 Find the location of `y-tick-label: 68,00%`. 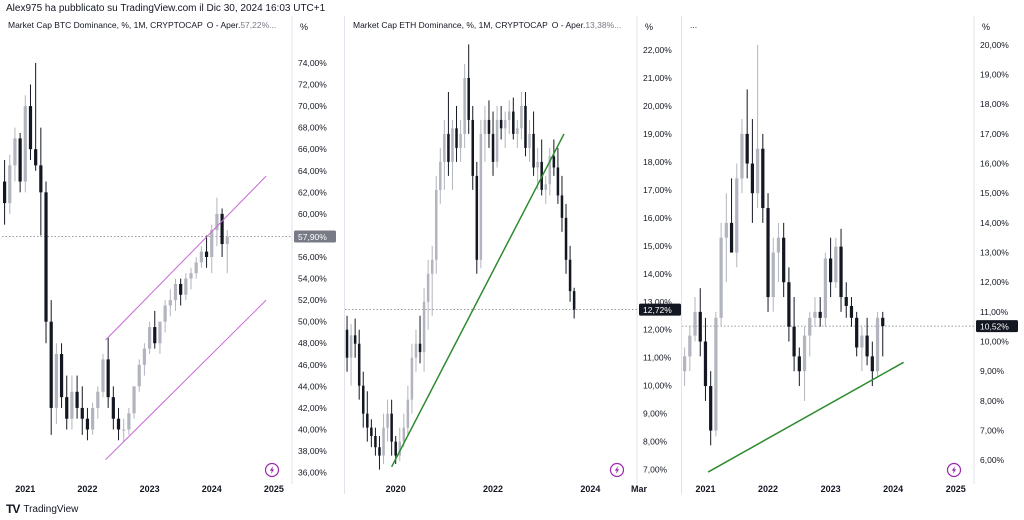

y-tick-label: 68,00% is located at coordinates (312, 128).